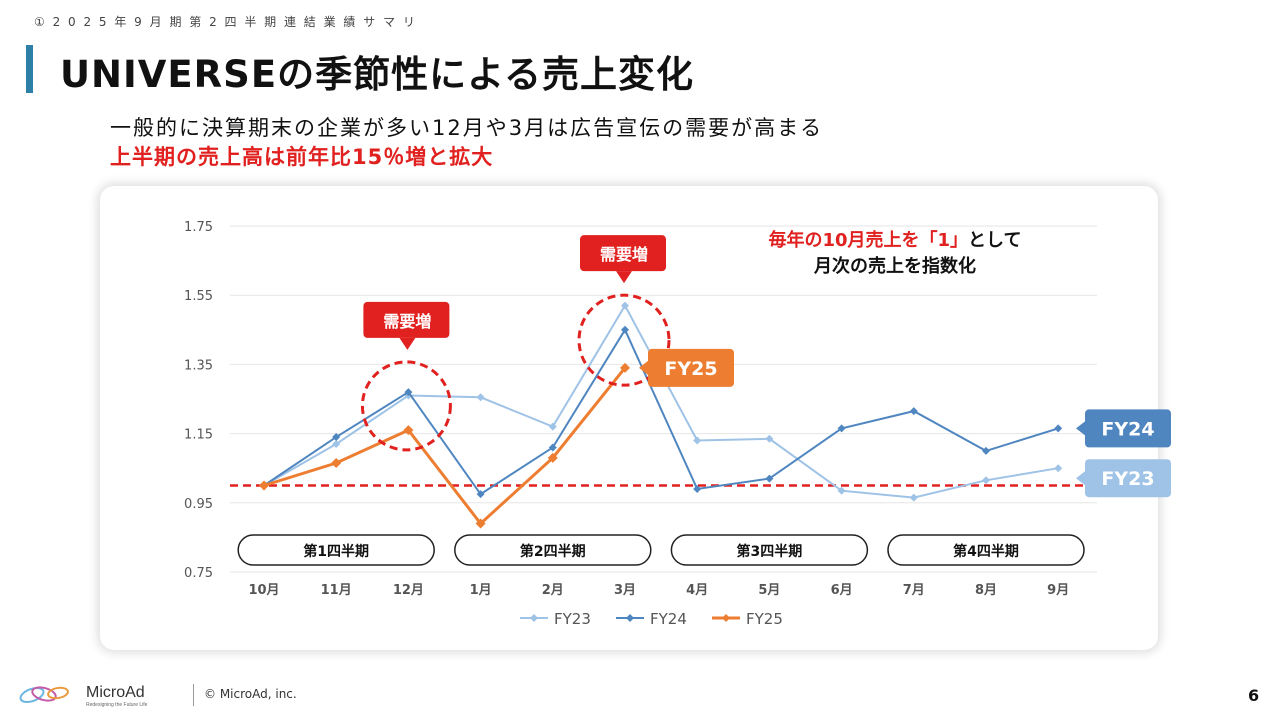 The image size is (1280, 720). Describe the element at coordinates (198, 365) in the screenshot. I see `y-tick-label: 1.35` at that location.